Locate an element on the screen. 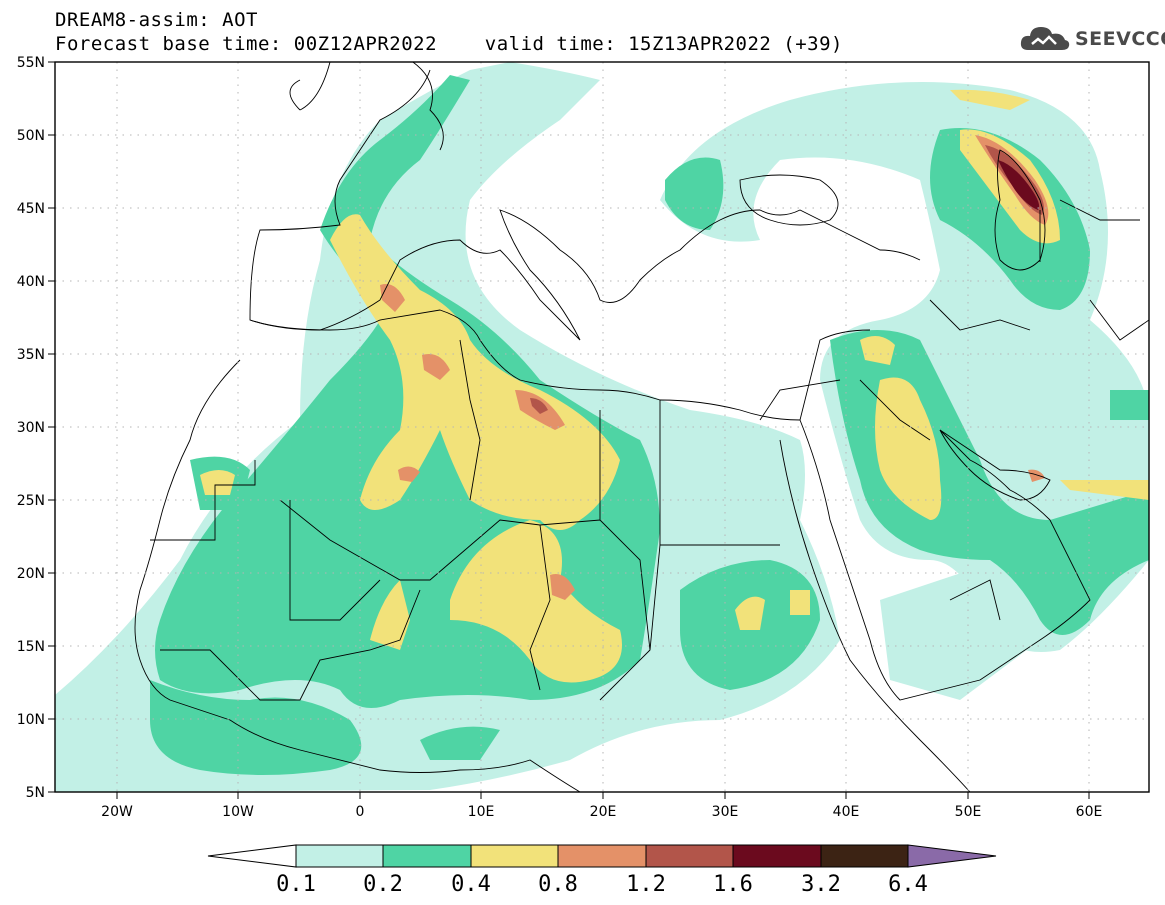  colorbar-high-arrow is located at coordinates (952, 856).